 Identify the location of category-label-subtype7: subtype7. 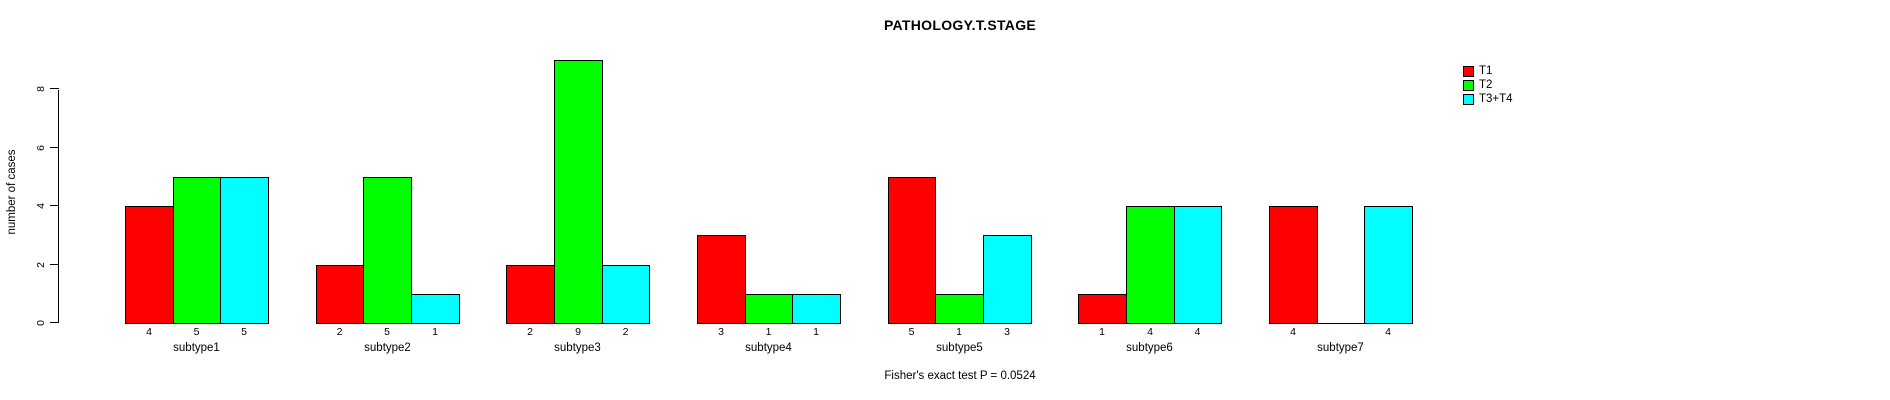
(1340, 348).